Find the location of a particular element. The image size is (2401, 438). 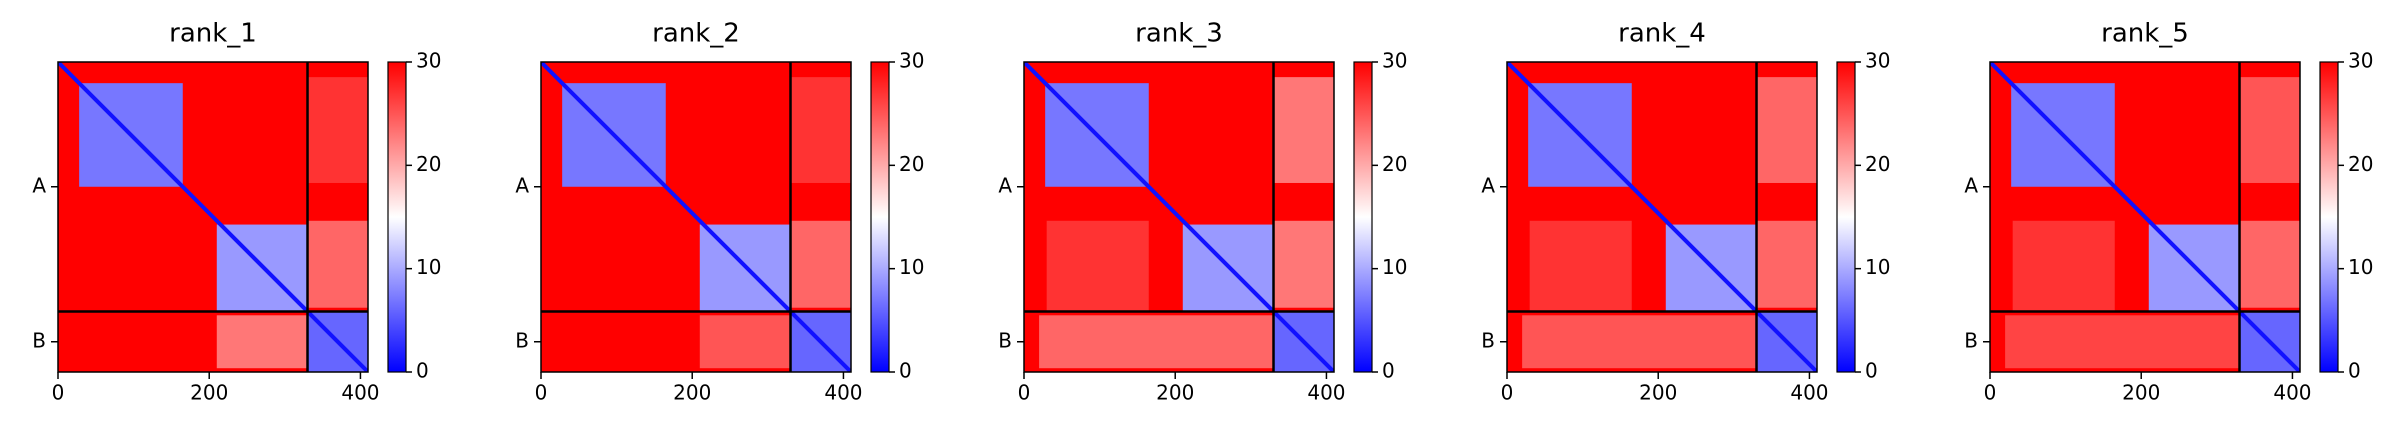

panel-title: rank_2 is located at coordinates (696, 34).